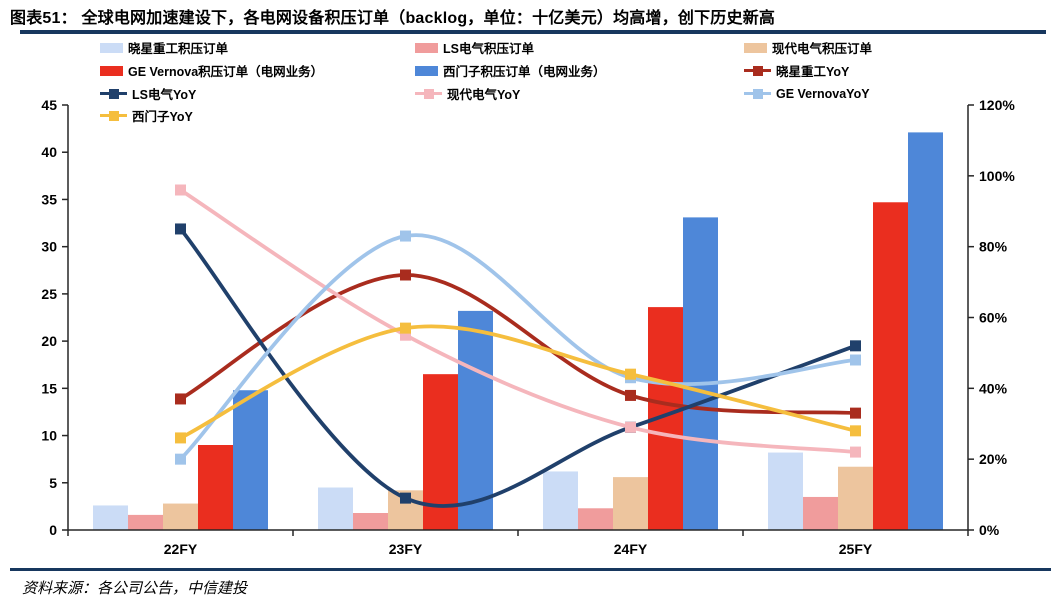 This screenshot has width=1063, height=604. Describe the element at coordinates (993, 318) in the screenshot. I see `right-tick-label: 60%` at that location.